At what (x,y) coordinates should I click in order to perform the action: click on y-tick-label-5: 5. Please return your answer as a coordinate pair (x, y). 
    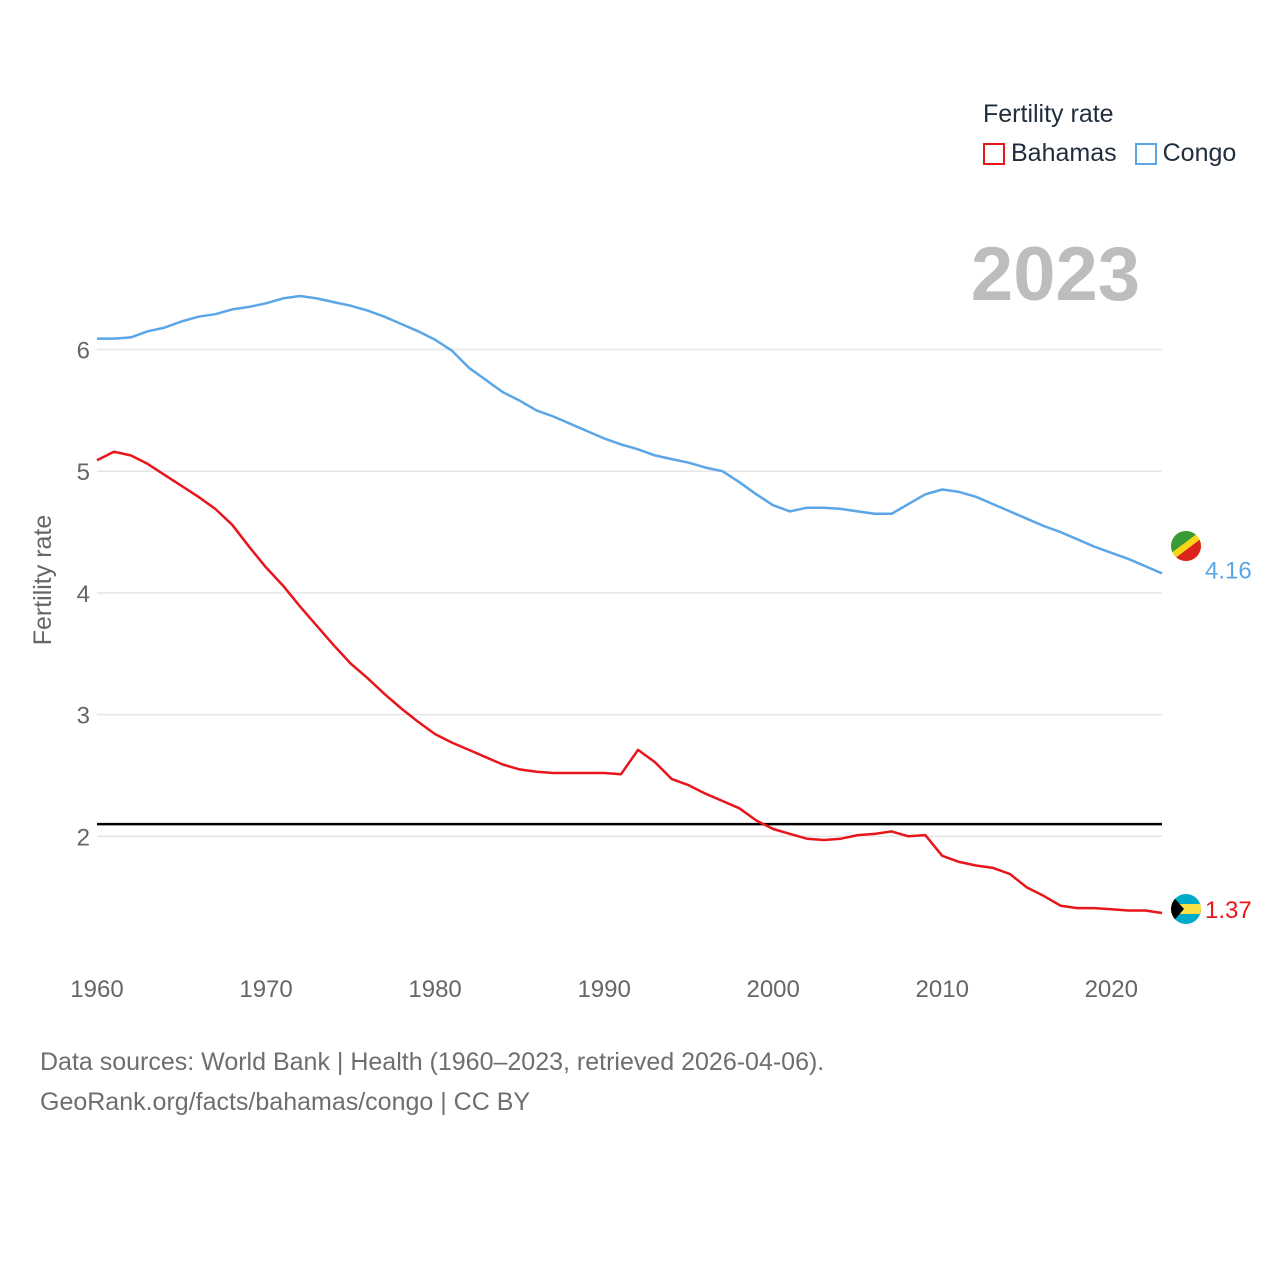
    Looking at the image, I should click on (83, 472).